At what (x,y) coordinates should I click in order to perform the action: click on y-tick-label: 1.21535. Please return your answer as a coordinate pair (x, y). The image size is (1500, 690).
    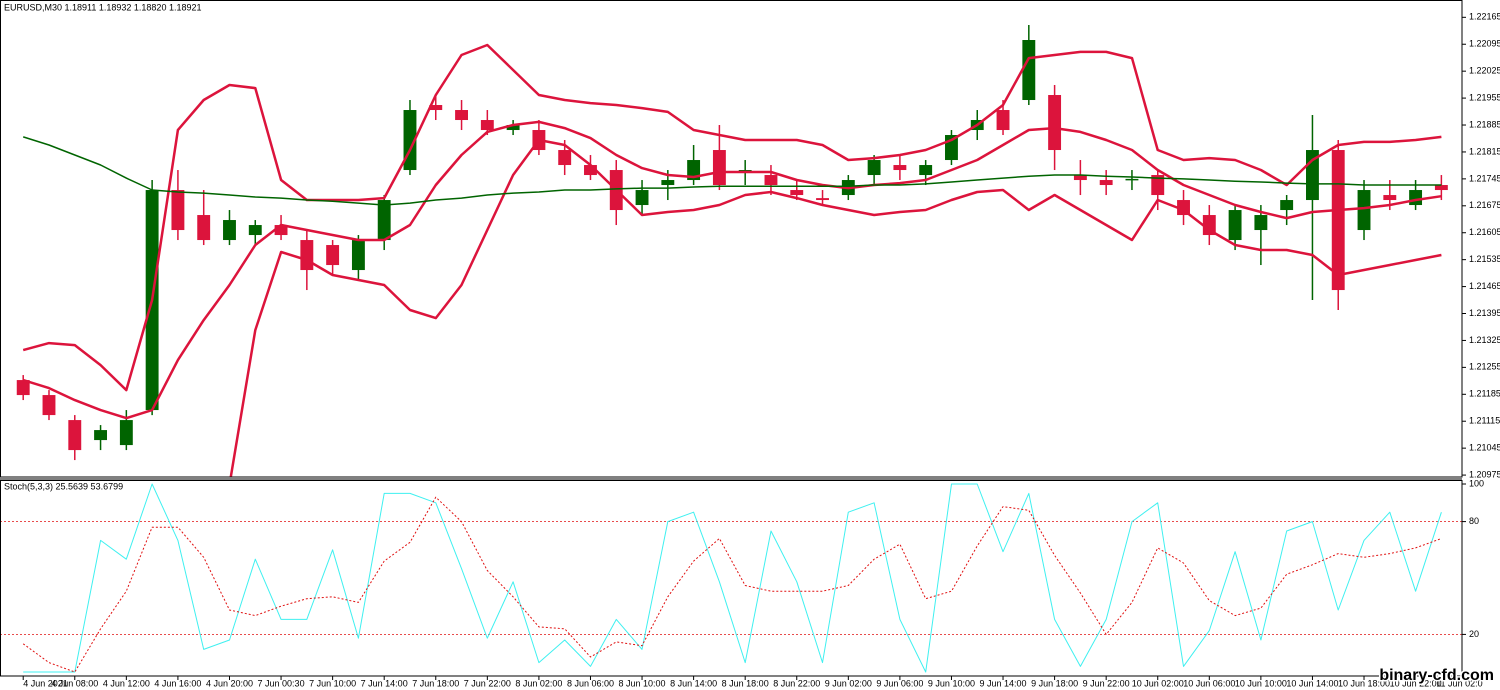
    Looking at the image, I should click on (1484, 259).